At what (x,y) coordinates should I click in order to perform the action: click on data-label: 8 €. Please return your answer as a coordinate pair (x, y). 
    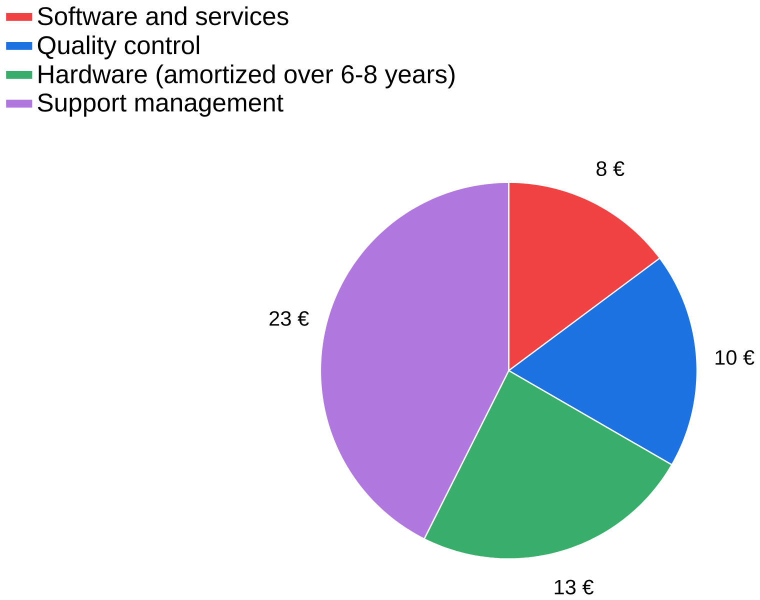
    Looking at the image, I should click on (610, 168).